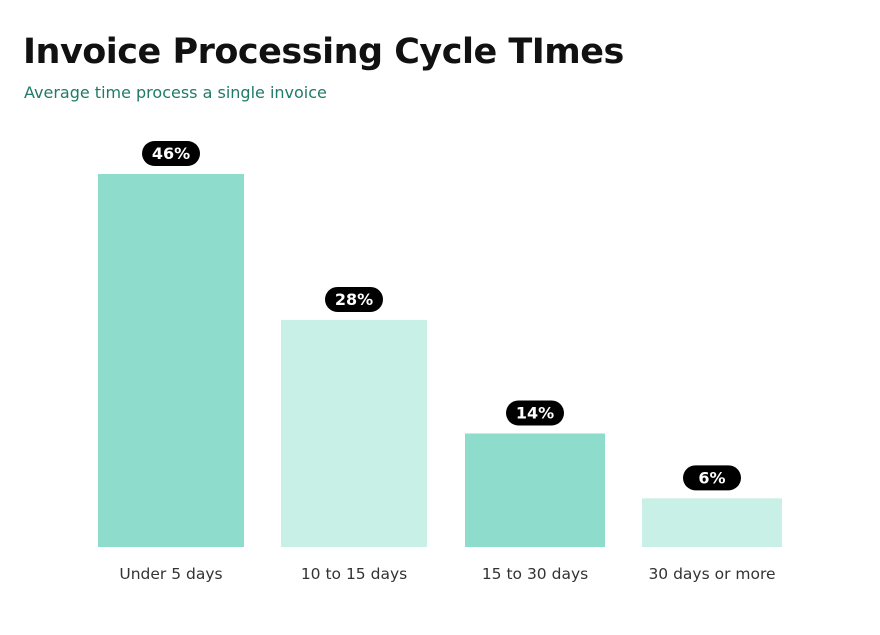  I want to click on data-label: 6%, so click(711, 477).